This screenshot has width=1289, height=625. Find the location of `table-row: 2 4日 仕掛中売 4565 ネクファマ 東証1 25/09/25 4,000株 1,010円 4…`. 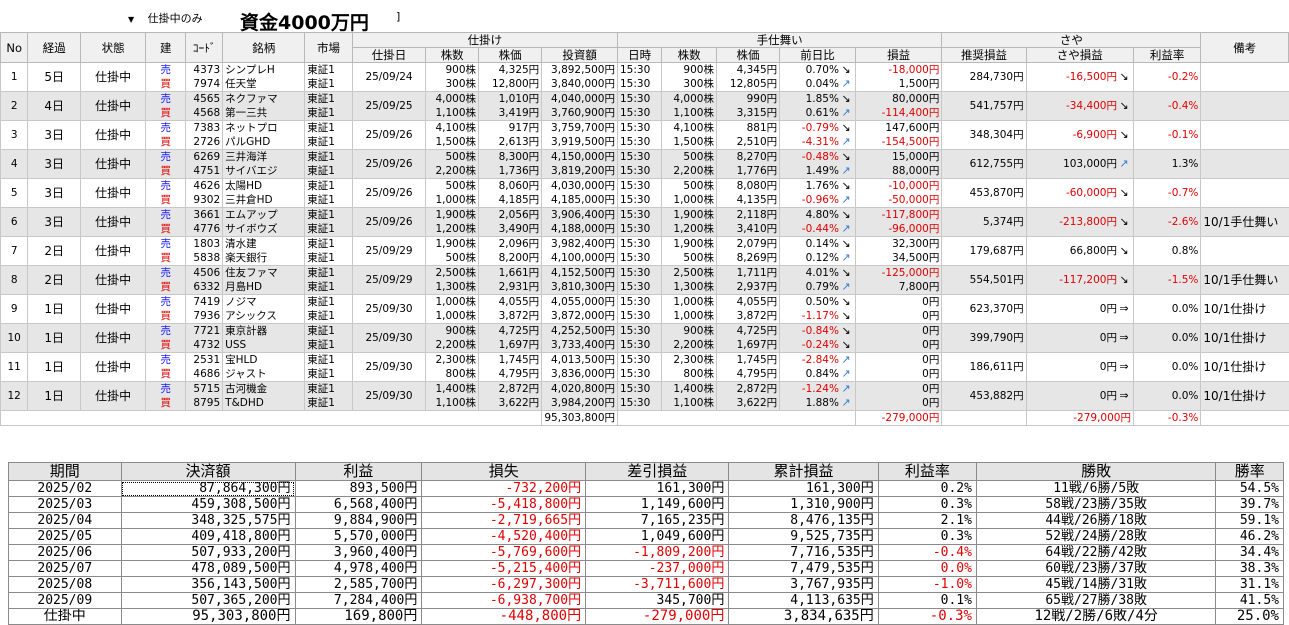

table-row: 2 4日 仕掛中売 4565 ネクファマ 東証1 25/09/25 4,000株 1,010円 4… is located at coordinates (644, 106).